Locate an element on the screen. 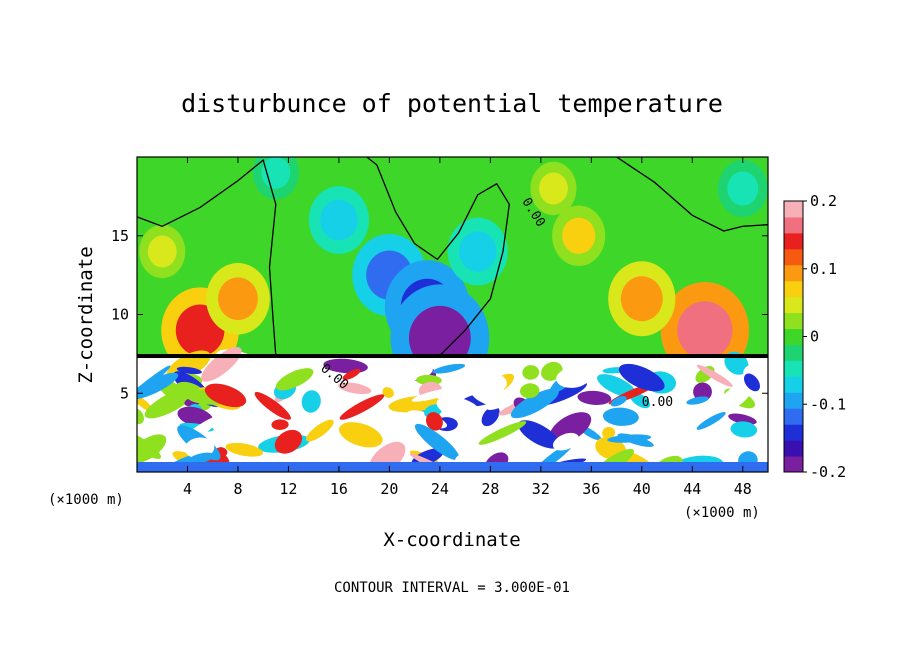 Image resolution: width=904 pixels, height=654 pixels. x-tick-label: 40 is located at coordinates (642, 489).